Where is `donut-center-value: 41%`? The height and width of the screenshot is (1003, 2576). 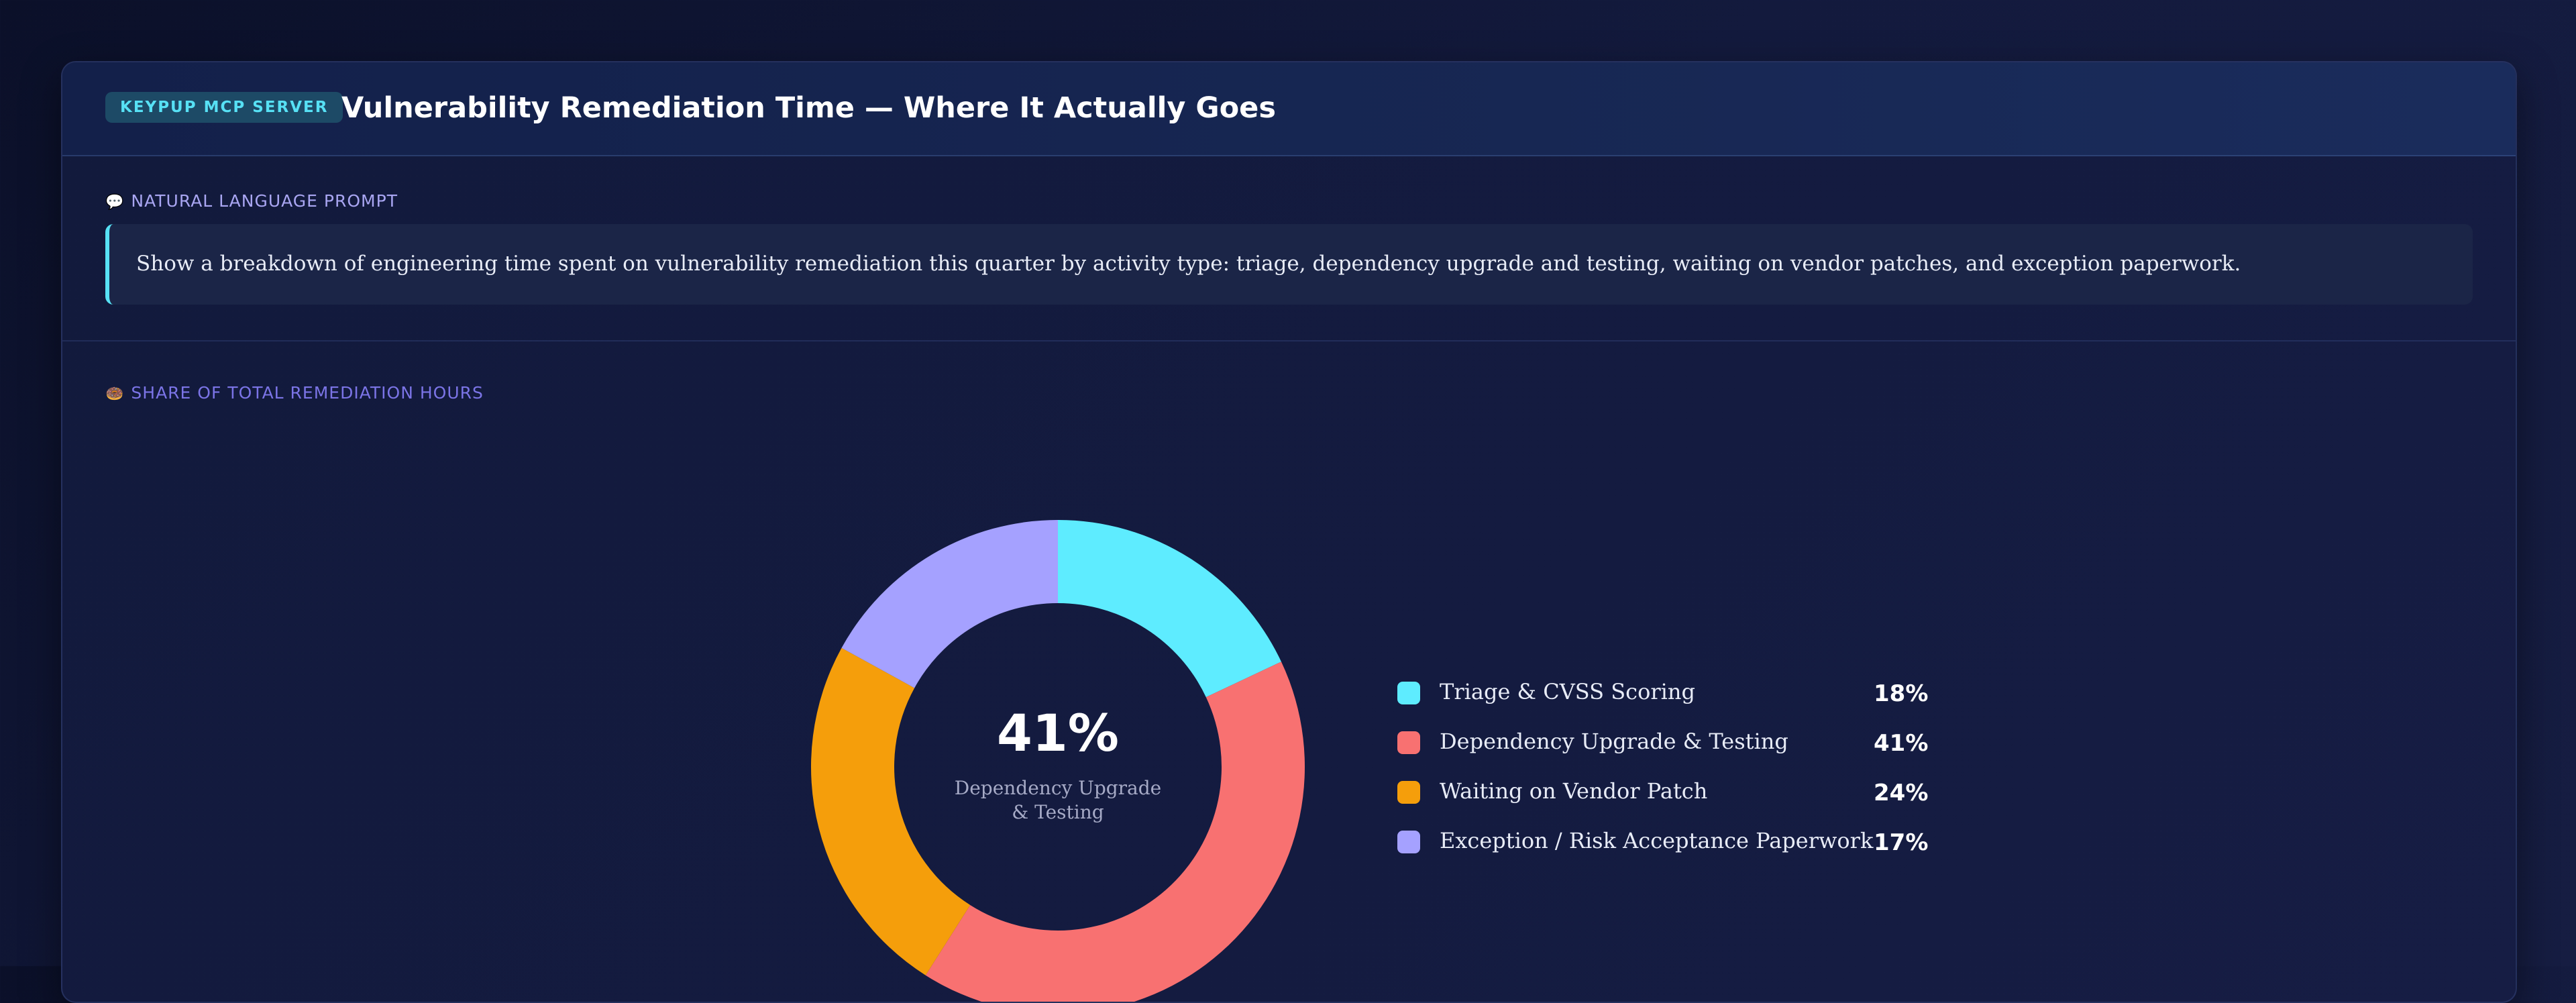
donut-center-value: 41% is located at coordinates (1058, 733).